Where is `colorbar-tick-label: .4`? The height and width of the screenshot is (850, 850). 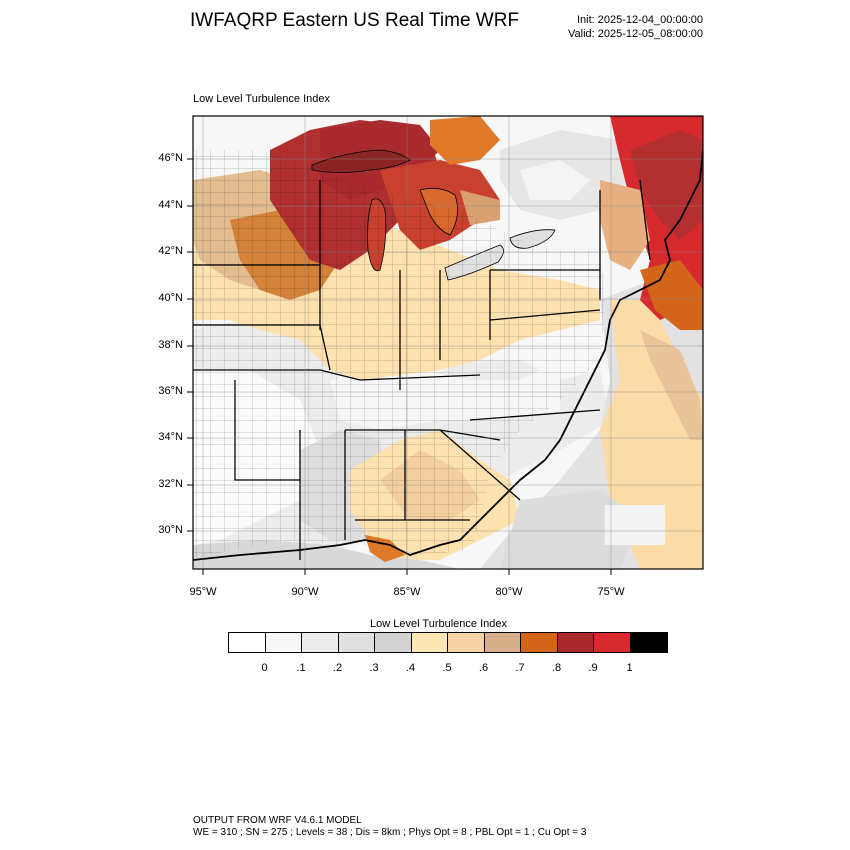 colorbar-tick-label: .4 is located at coordinates (410, 668).